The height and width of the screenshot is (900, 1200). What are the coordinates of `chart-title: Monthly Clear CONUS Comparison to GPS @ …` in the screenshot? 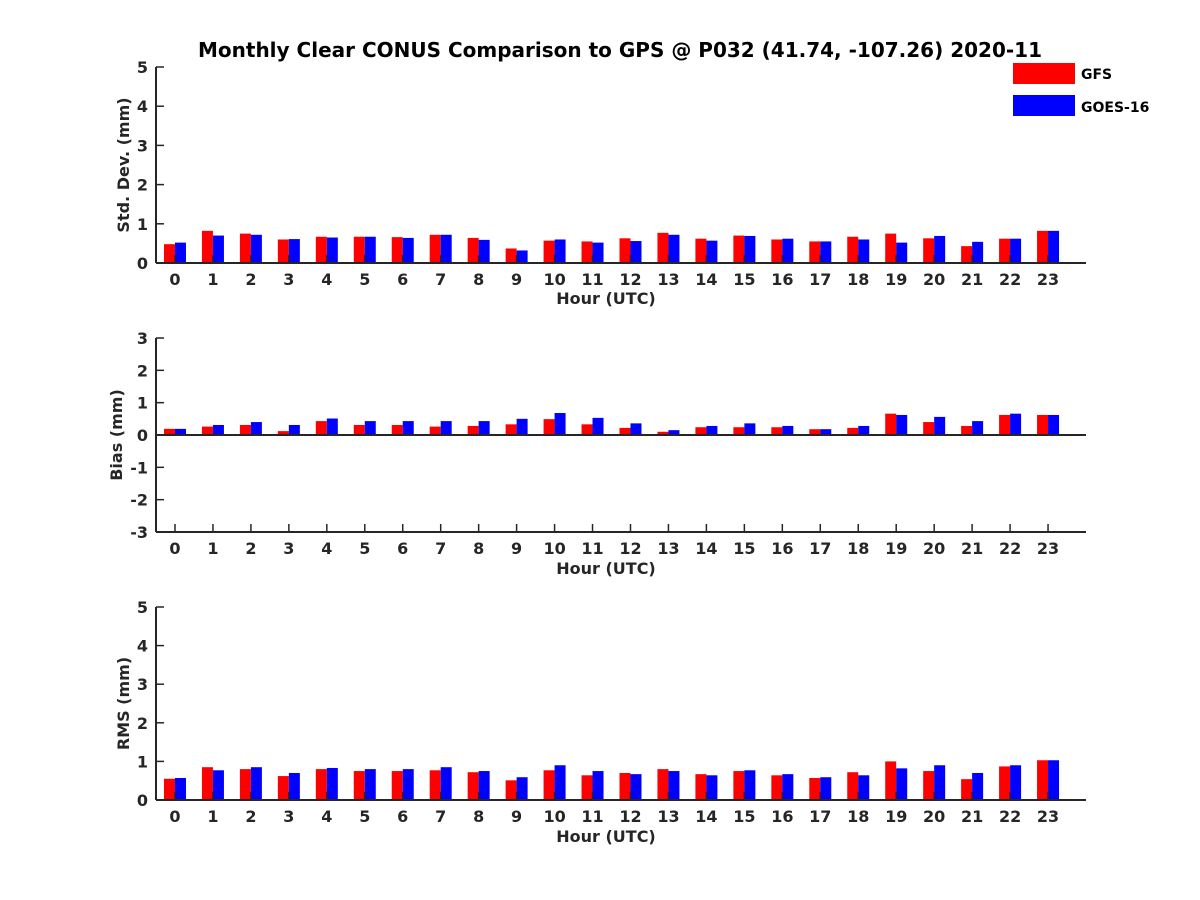 It's located at (620, 50).